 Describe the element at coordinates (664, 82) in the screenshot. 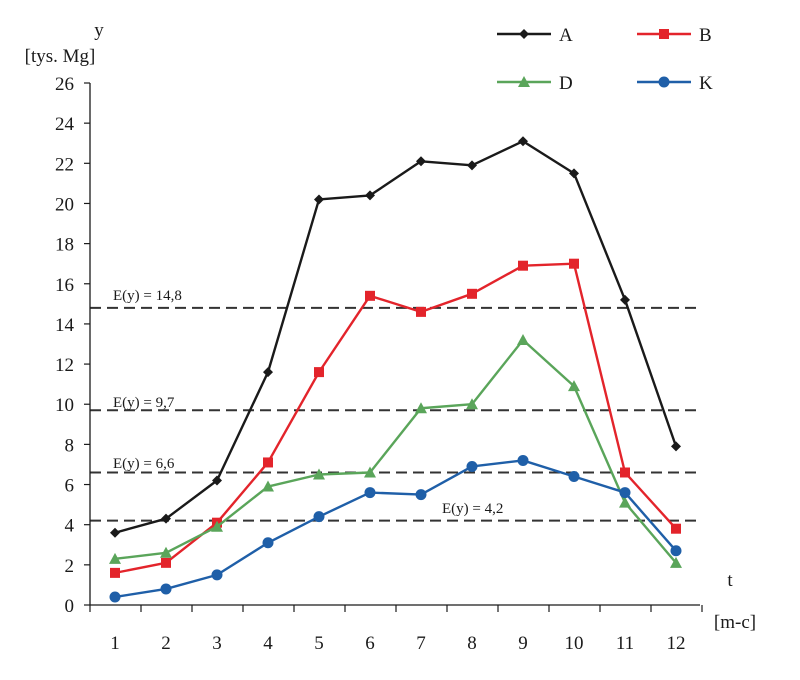

I see `legend-marker-K` at that location.